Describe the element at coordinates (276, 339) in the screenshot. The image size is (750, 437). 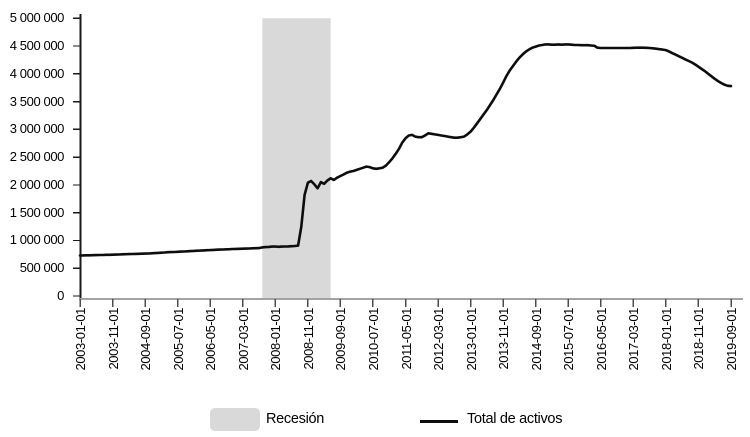
I see `x-tick-label: 2008-01-01` at that location.